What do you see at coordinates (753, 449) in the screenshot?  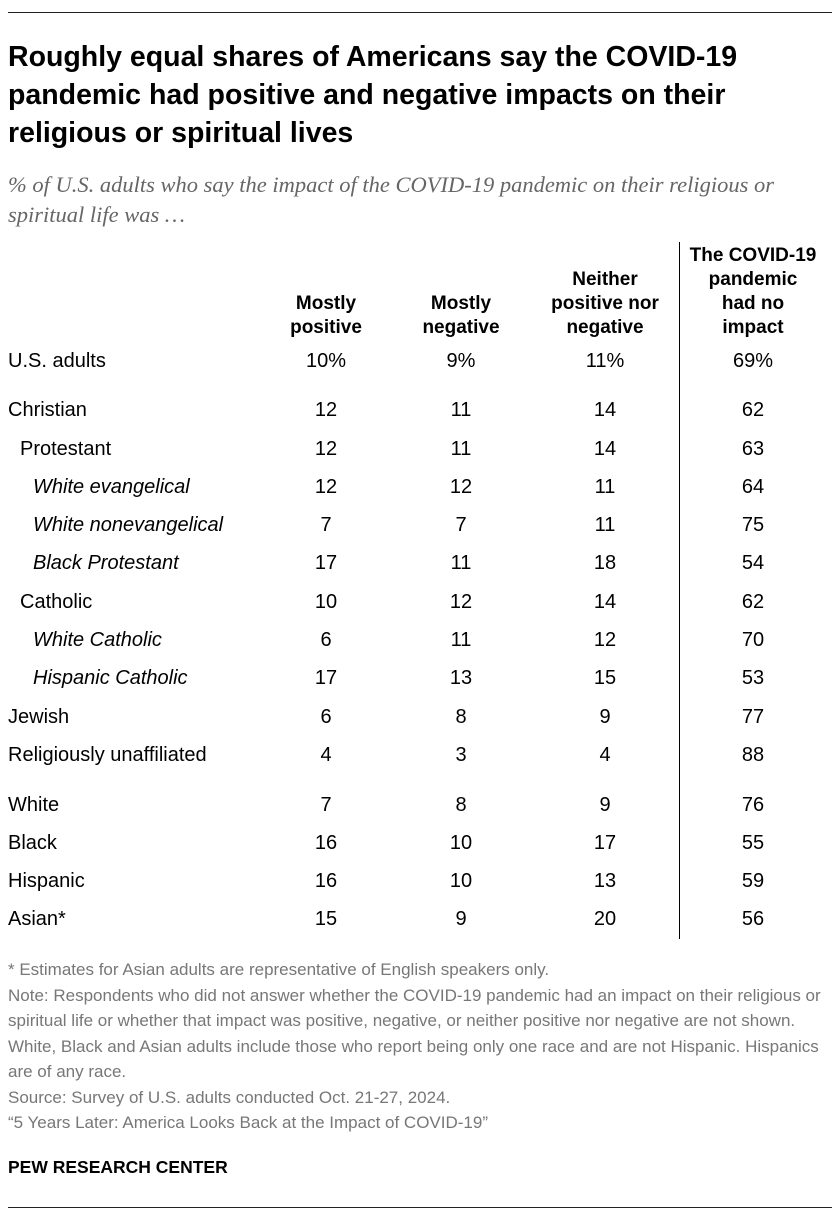 I see `table-cell: 63` at bounding box center [753, 449].